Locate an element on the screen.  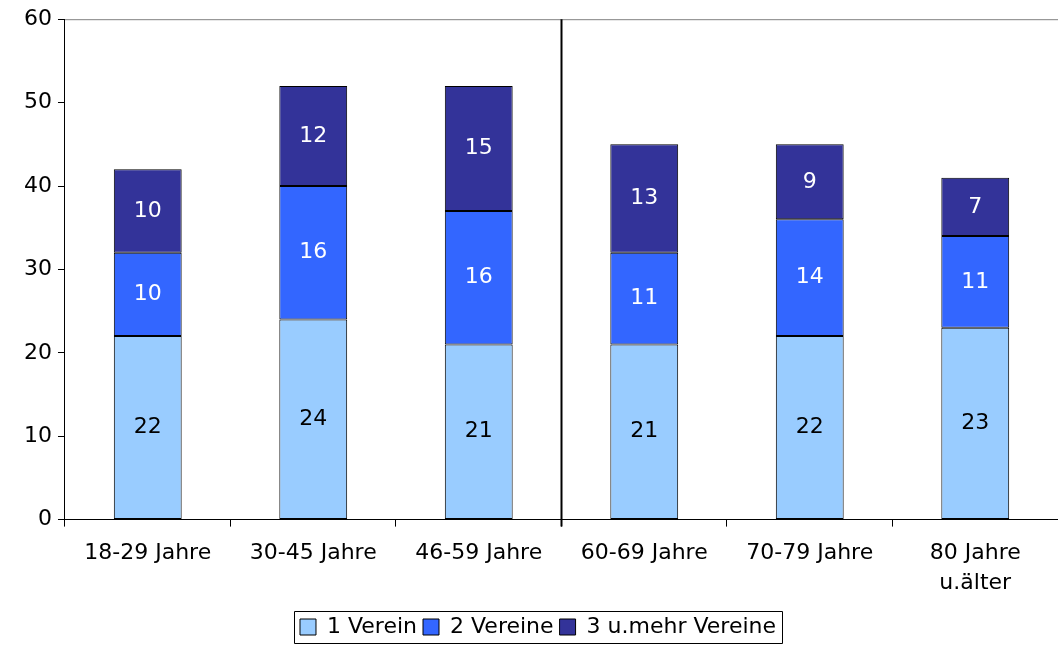
y-tick-label: 0 is located at coordinates (44, 518).